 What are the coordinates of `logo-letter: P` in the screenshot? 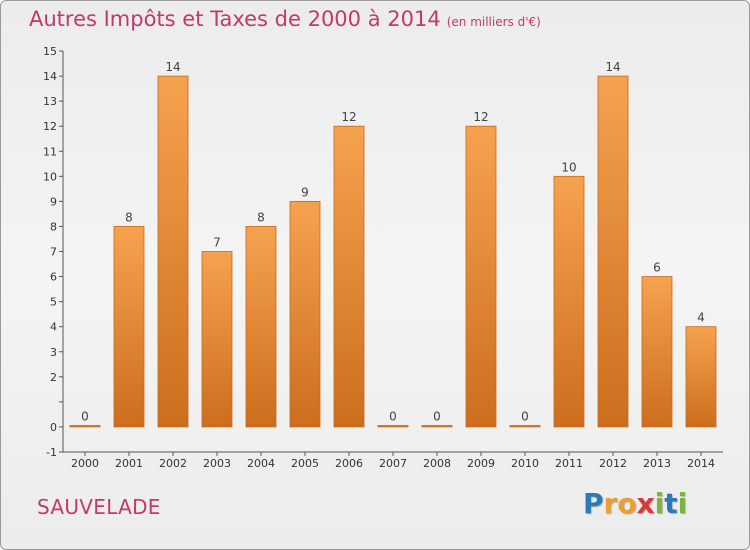 It's located at (593, 503).